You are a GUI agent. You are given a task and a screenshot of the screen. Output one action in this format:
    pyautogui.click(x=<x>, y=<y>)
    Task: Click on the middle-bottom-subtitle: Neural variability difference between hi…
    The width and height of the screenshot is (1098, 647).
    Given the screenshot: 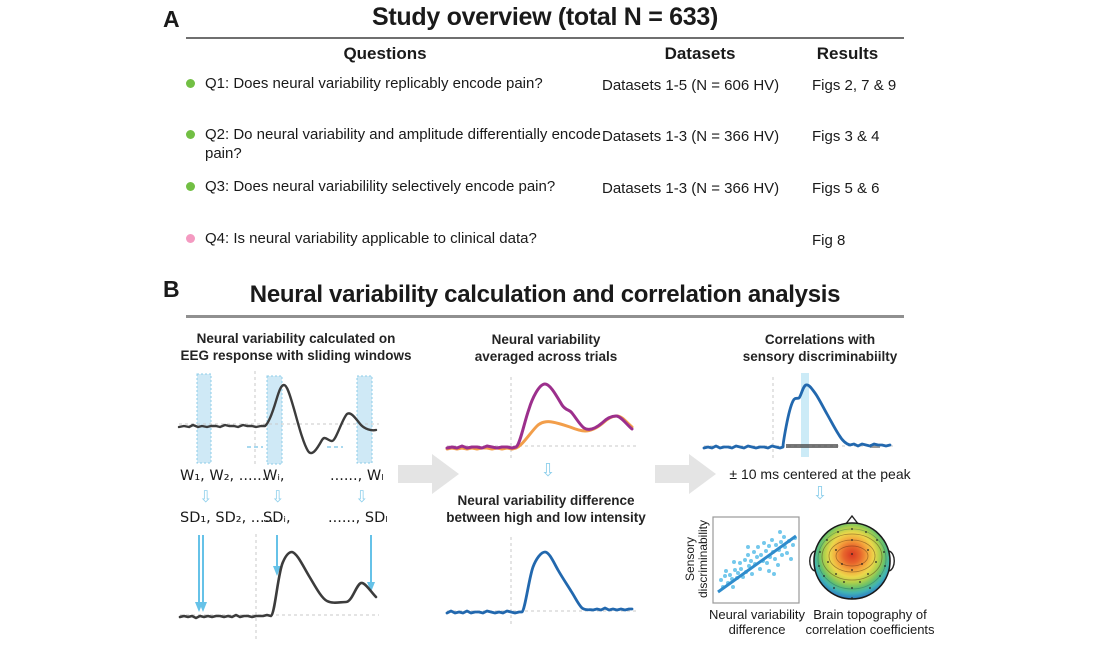 What is the action you would take?
    pyautogui.click(x=546, y=509)
    